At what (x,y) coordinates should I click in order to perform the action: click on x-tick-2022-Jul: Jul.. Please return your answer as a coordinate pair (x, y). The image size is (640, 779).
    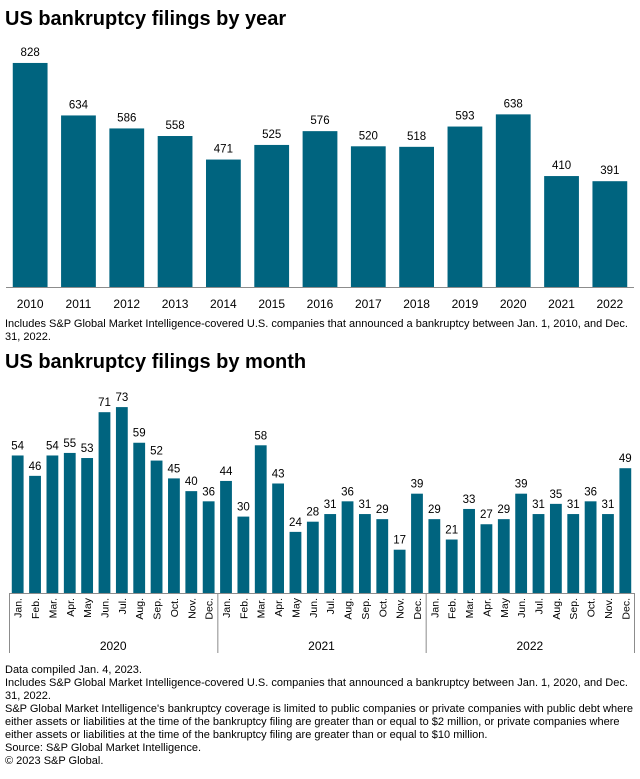
    Looking at the image, I should click on (540, 606).